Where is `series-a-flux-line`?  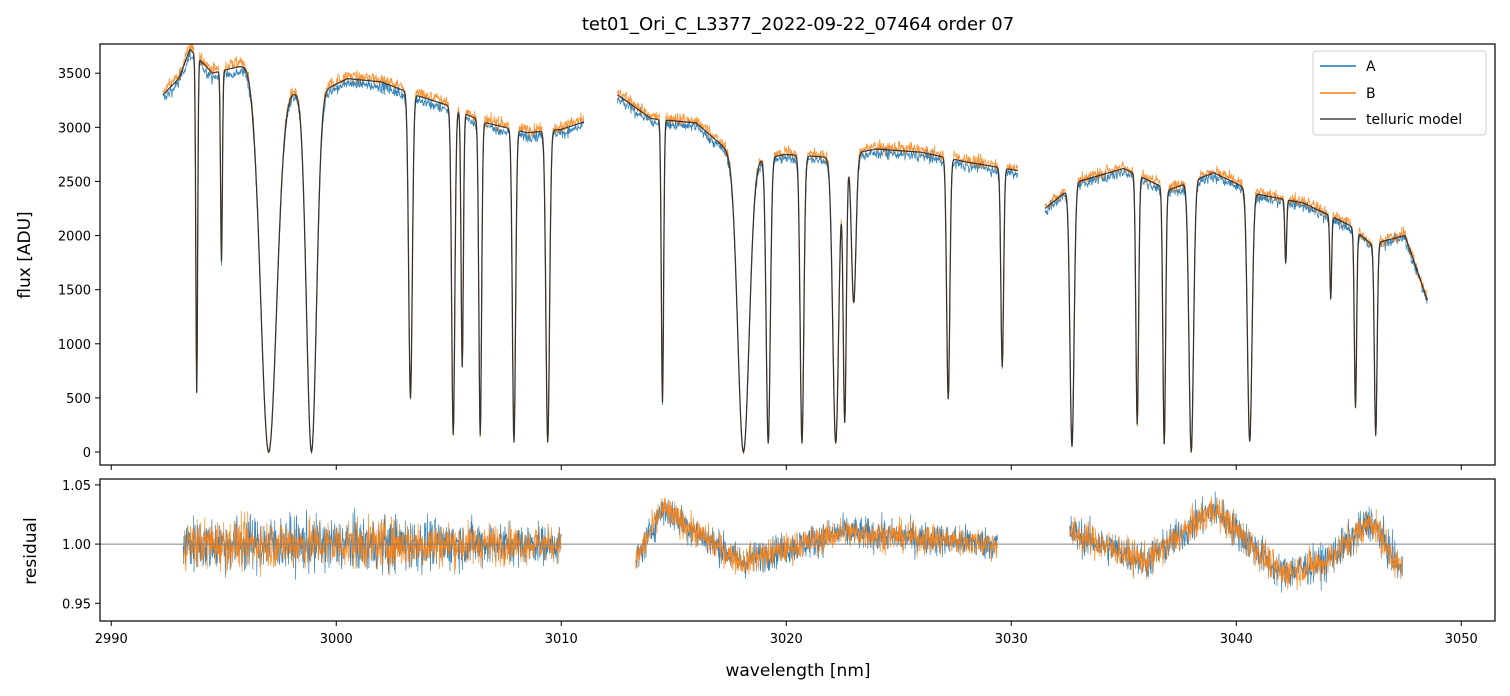 series-a-flux-line is located at coordinates (1236, 310).